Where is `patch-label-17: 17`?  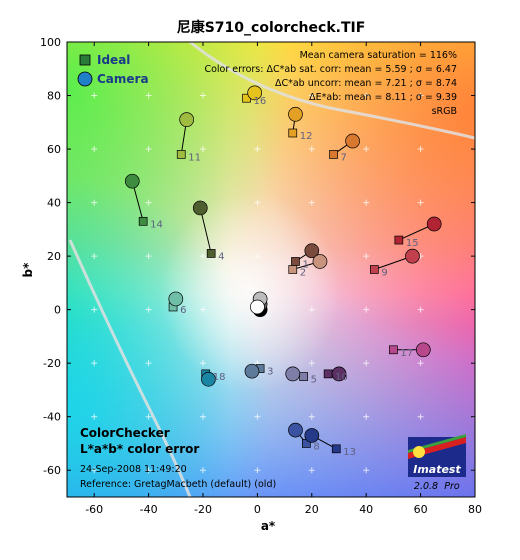
patch-label-17: 17 is located at coordinates (406, 353).